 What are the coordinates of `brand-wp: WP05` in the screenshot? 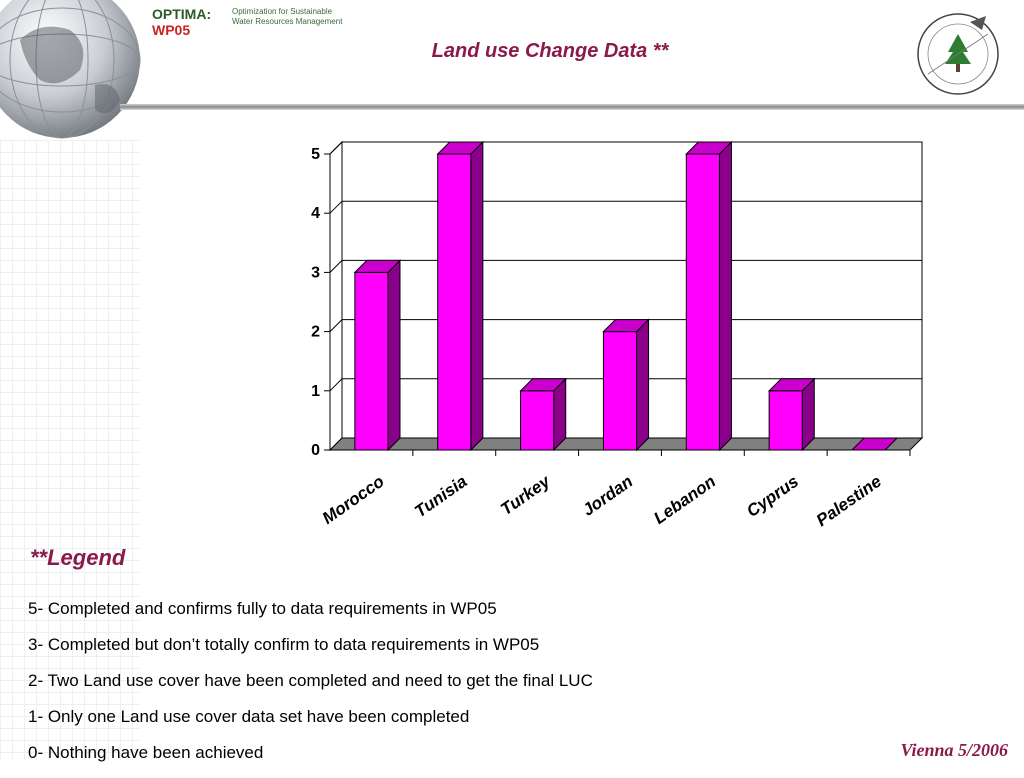 It's located at (171, 30).